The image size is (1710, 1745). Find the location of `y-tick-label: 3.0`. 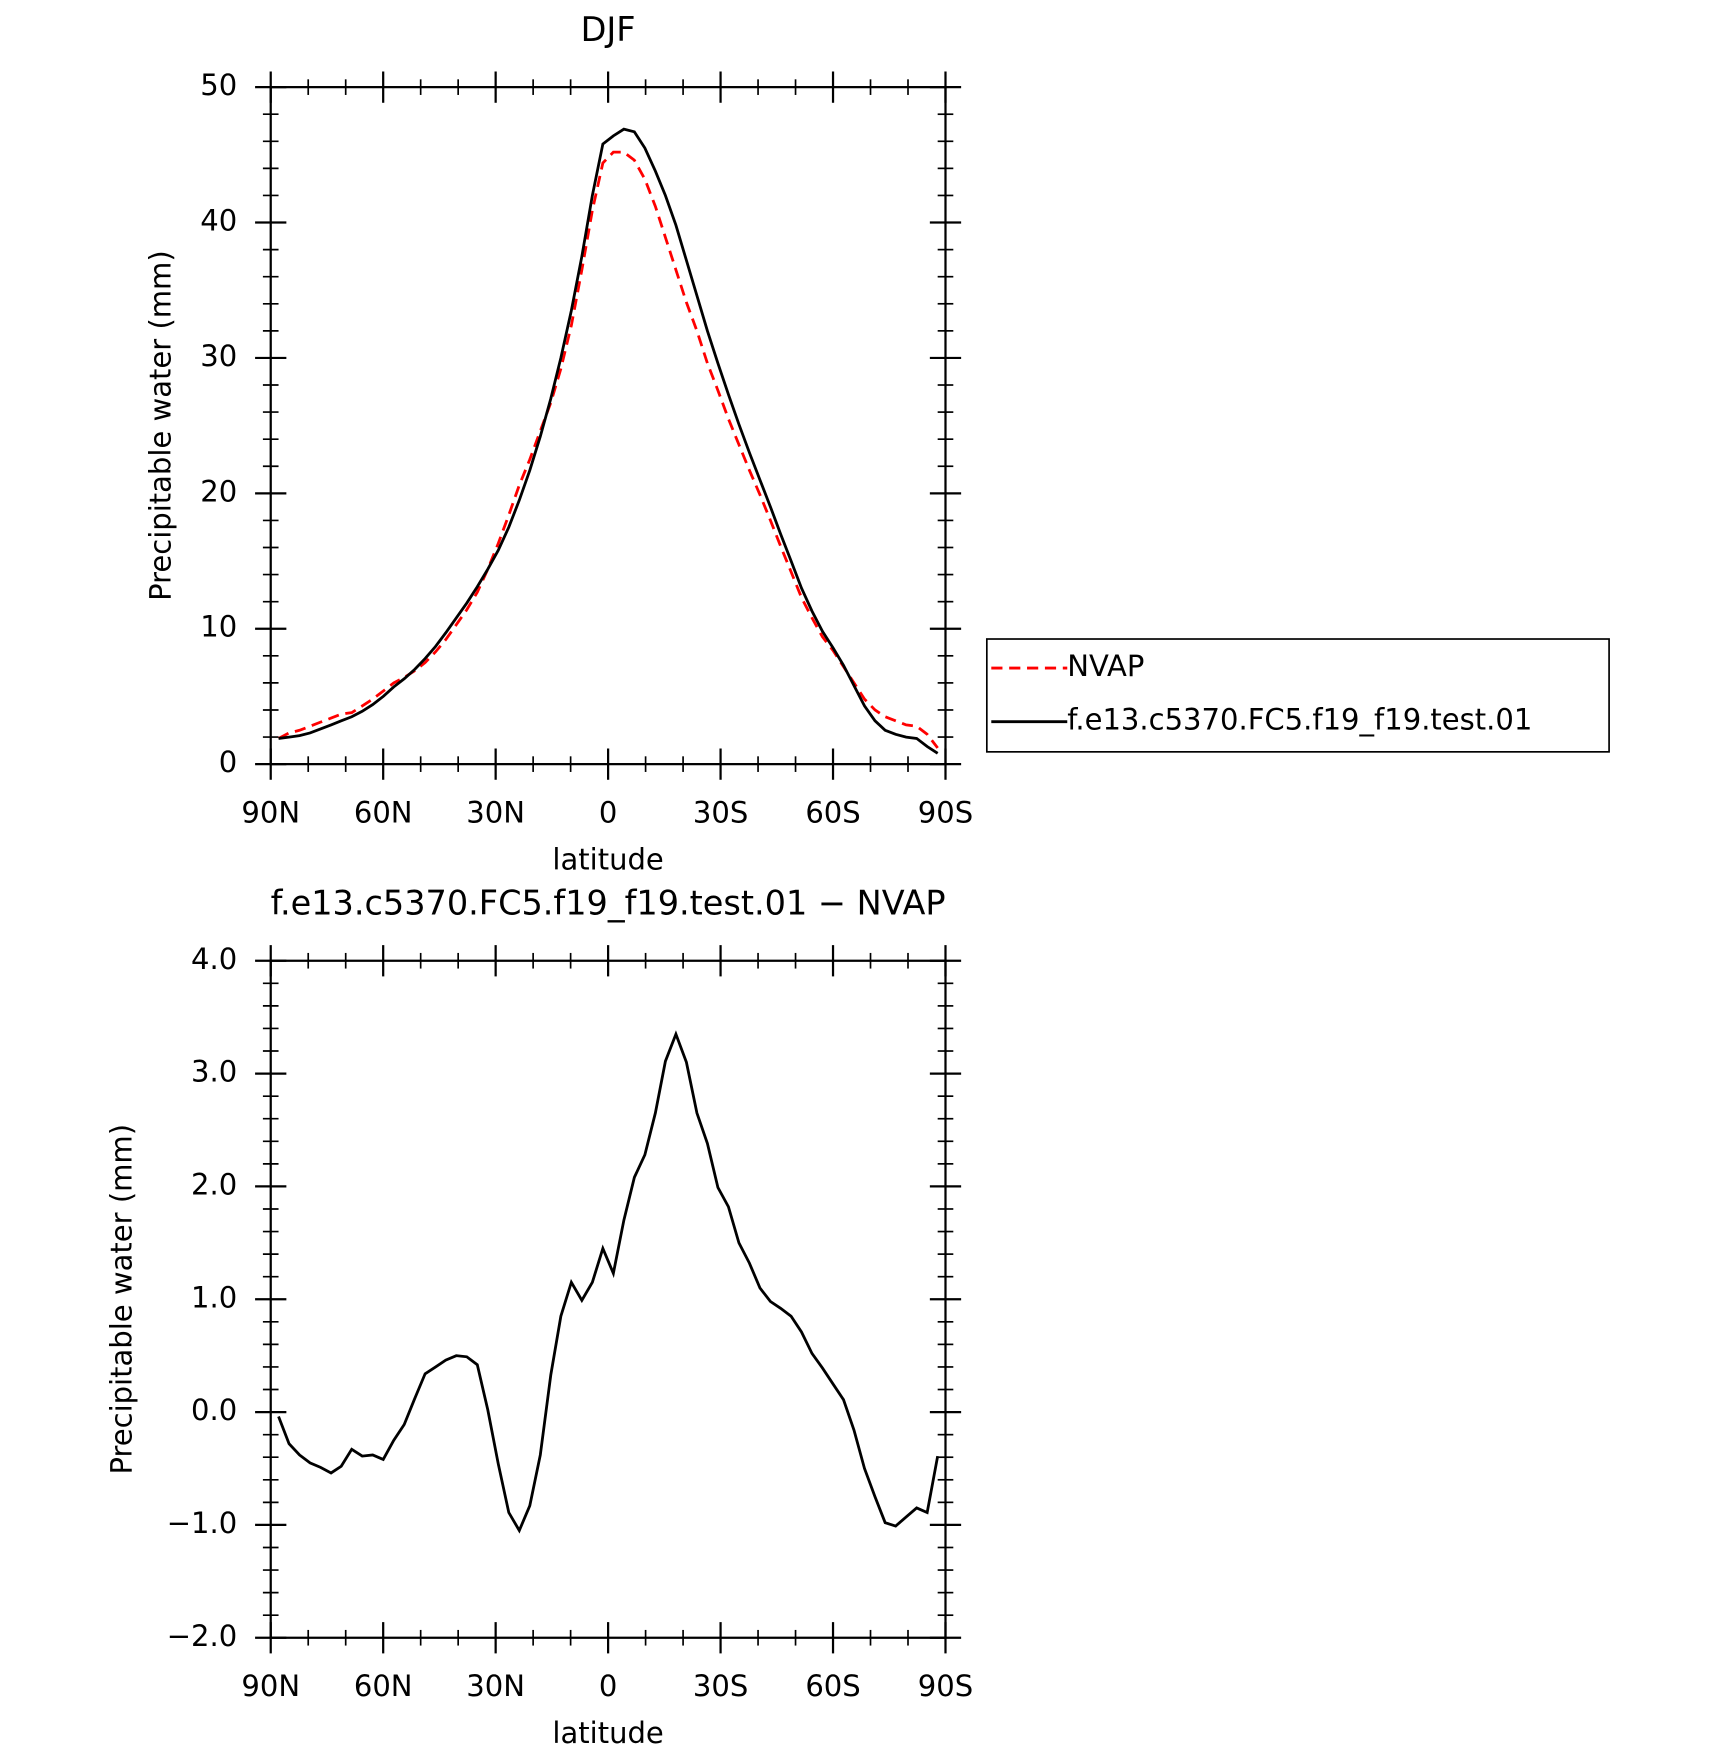

y-tick-label: 3.0 is located at coordinates (214, 1072).